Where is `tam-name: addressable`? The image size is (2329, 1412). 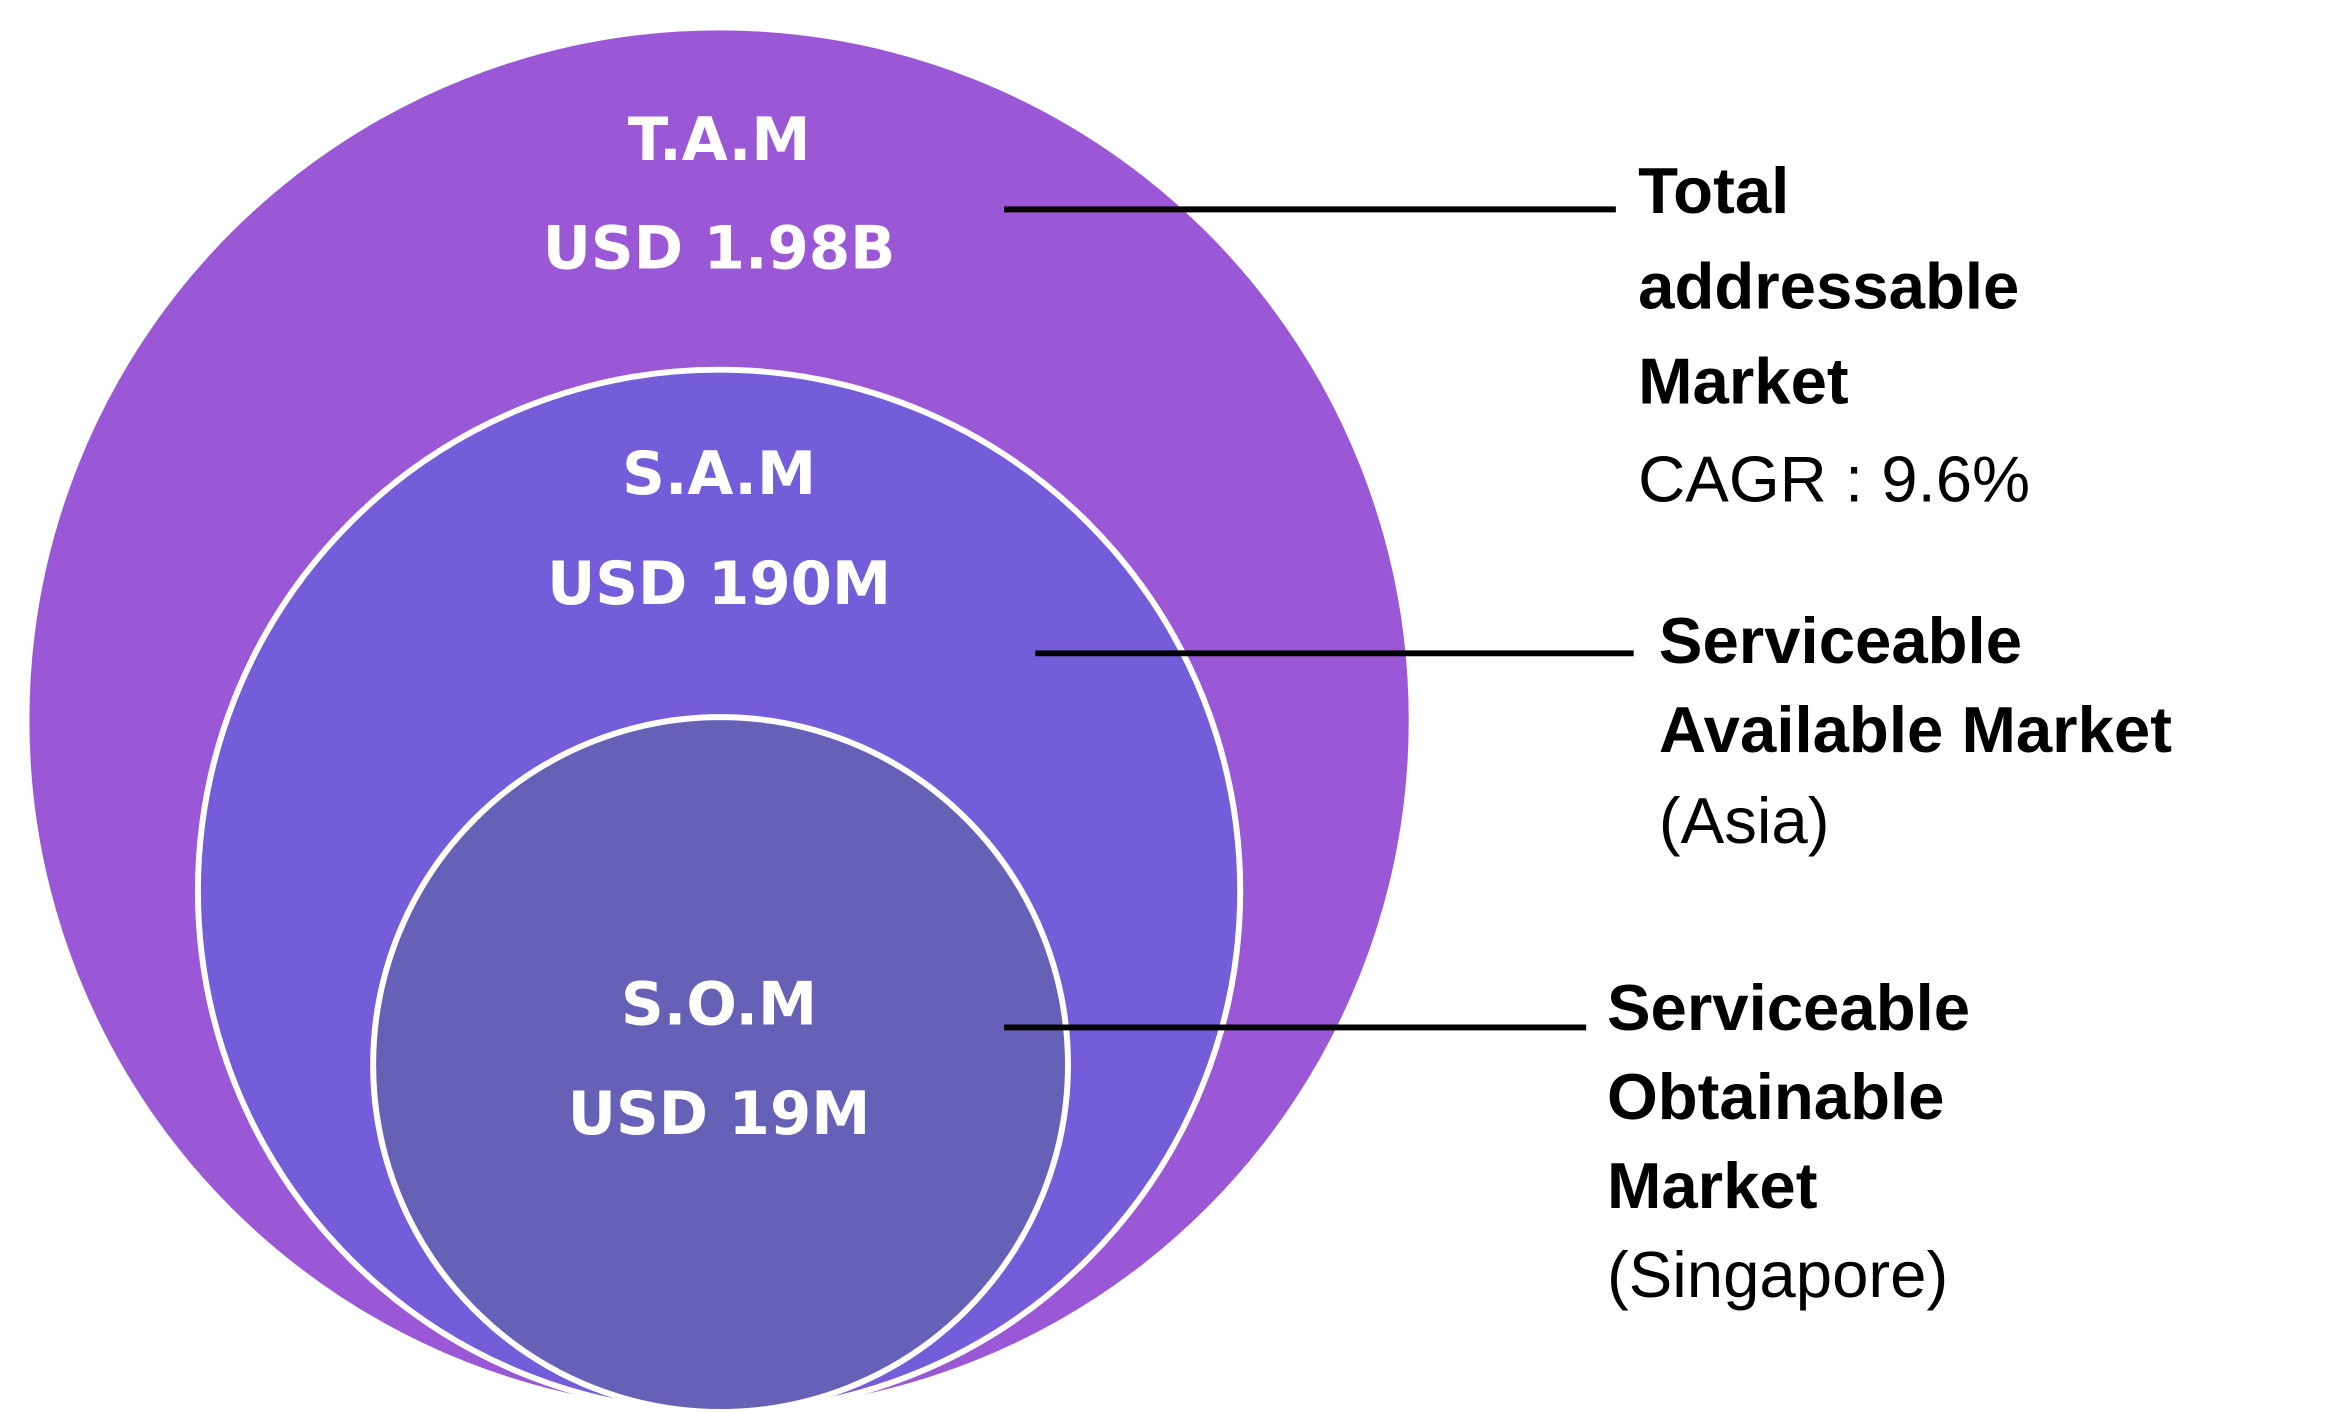 tam-name: addressable is located at coordinates (1828, 285).